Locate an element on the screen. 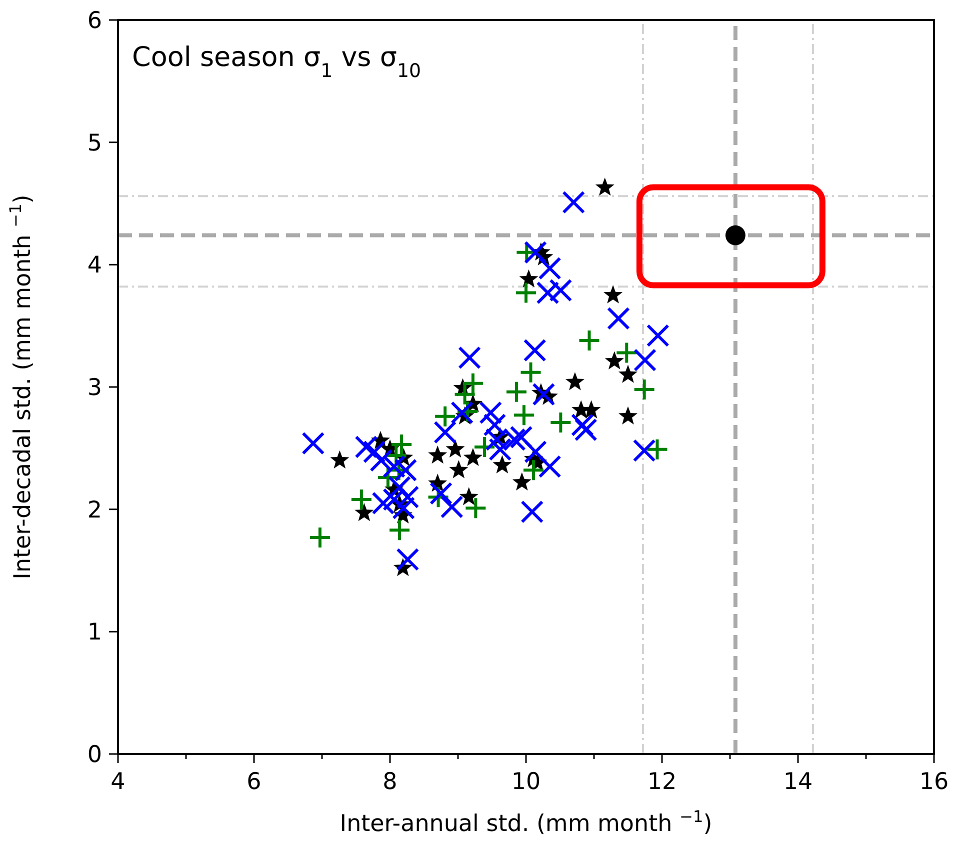 The width and height of the screenshot is (966, 853). y-tick-label: 4 is located at coordinates (94, 265).